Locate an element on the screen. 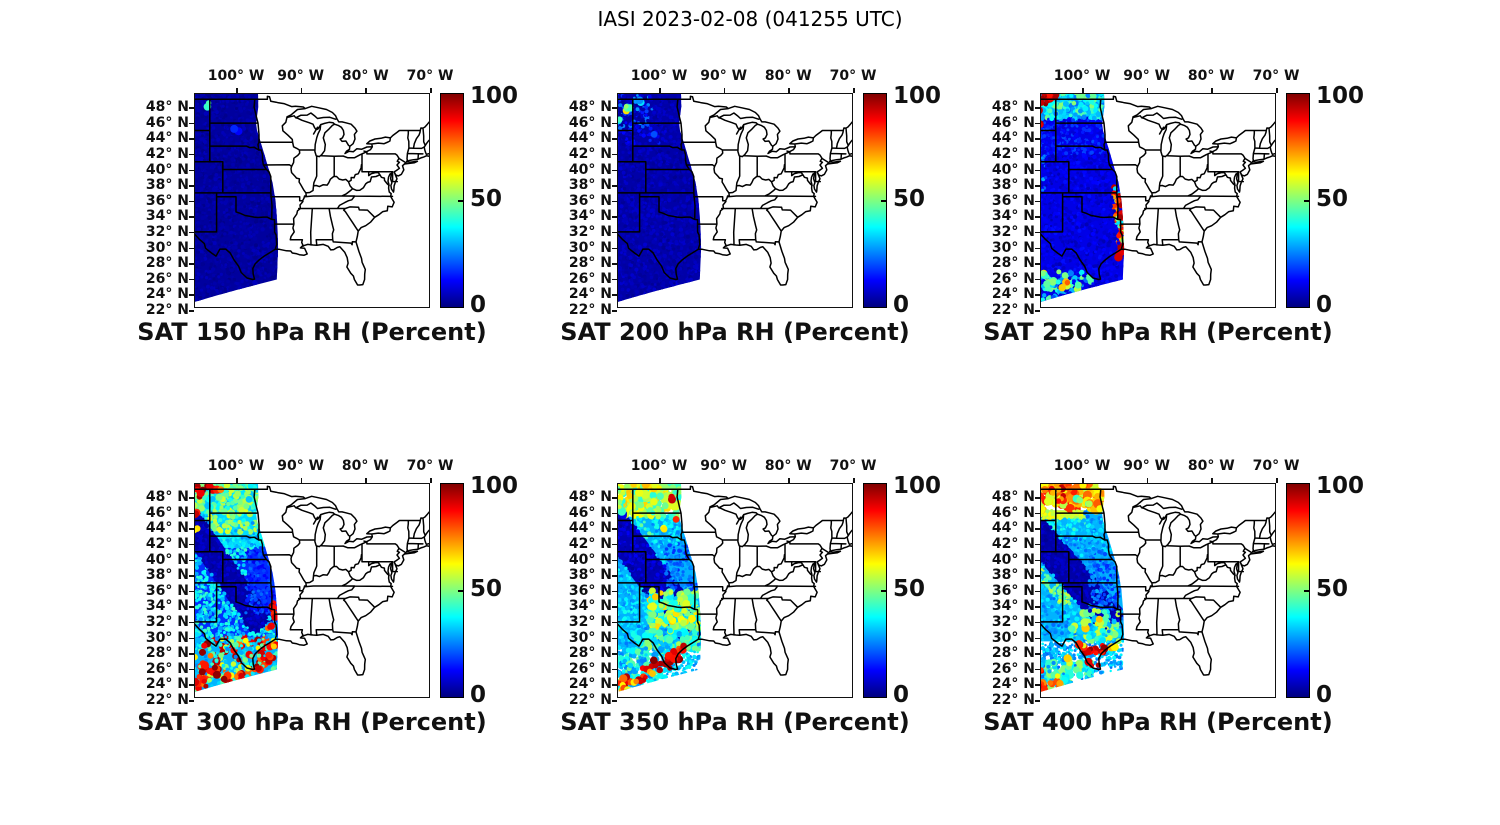 The width and height of the screenshot is (1500, 825). figure-title: IASI 2023-02-08 (041255 UTC) is located at coordinates (750, 19).